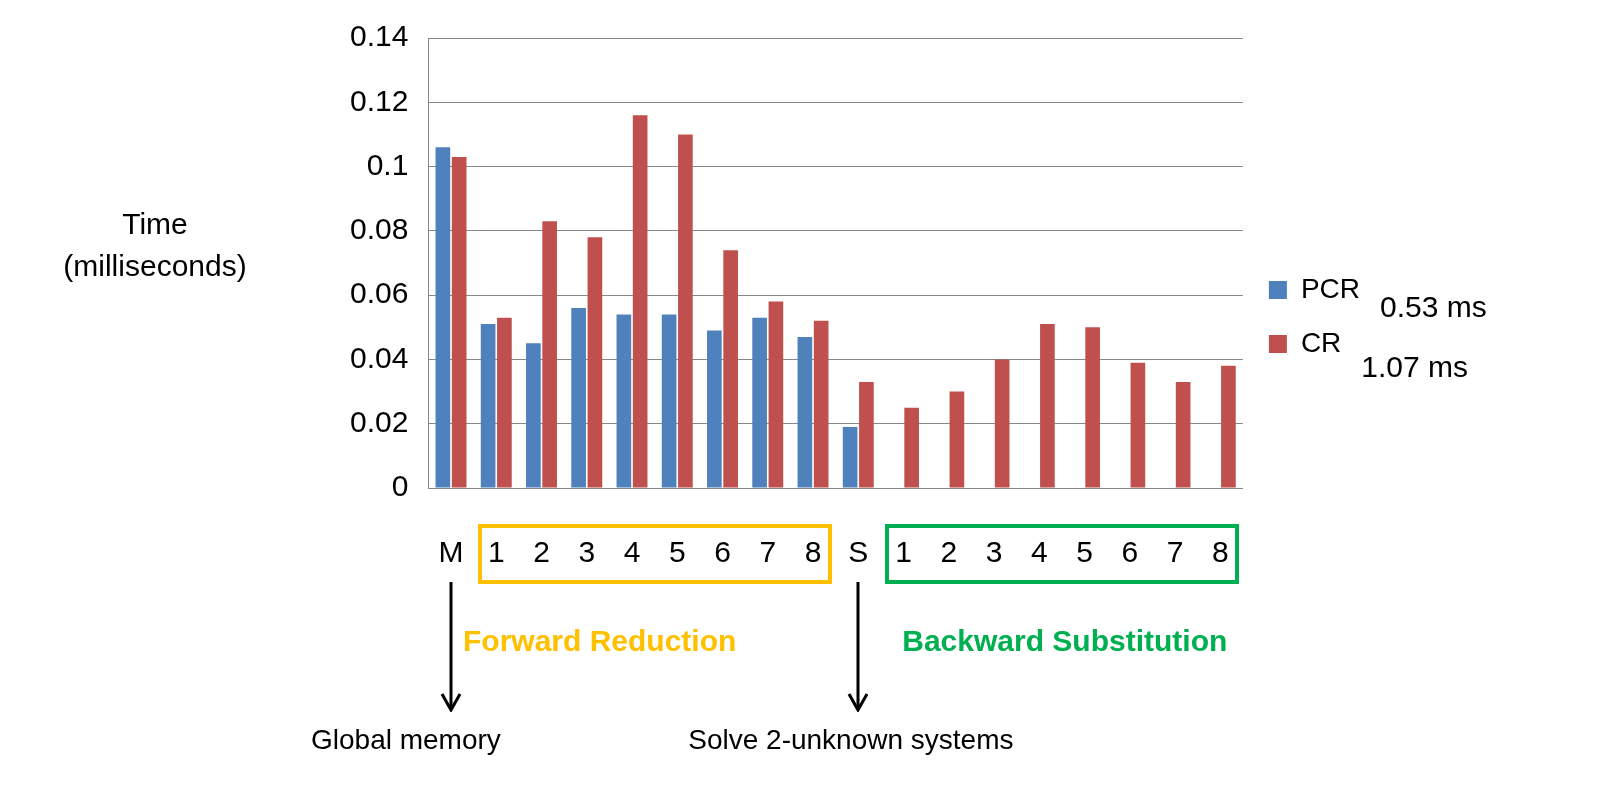  I want to click on y-tick-label: 0, so click(400, 486).